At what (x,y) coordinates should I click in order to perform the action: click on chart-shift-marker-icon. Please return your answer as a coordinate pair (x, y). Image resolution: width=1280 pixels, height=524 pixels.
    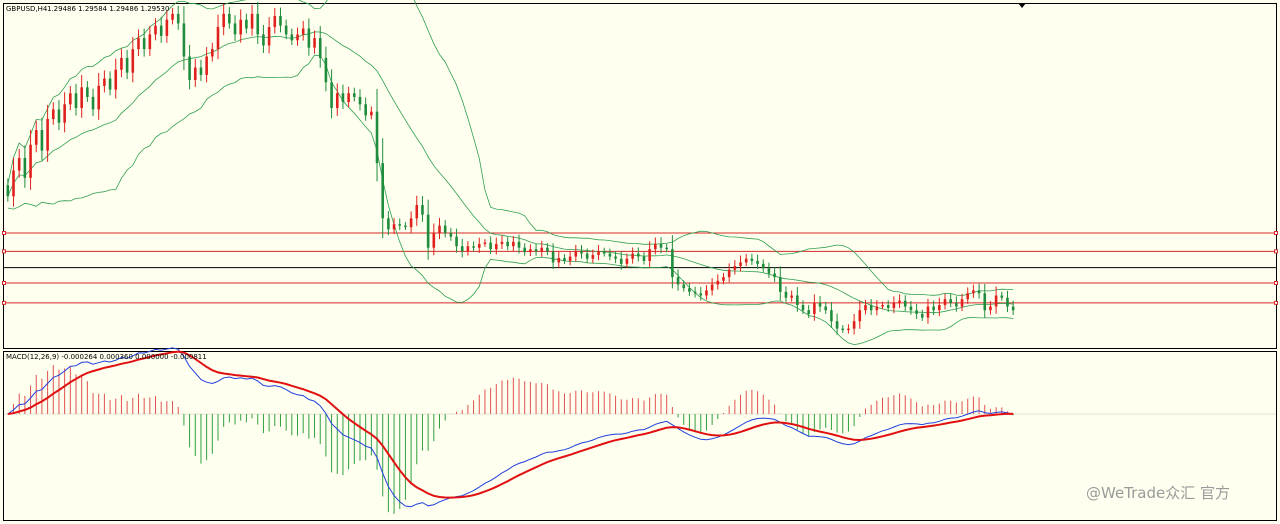
    Looking at the image, I should click on (1022, 5).